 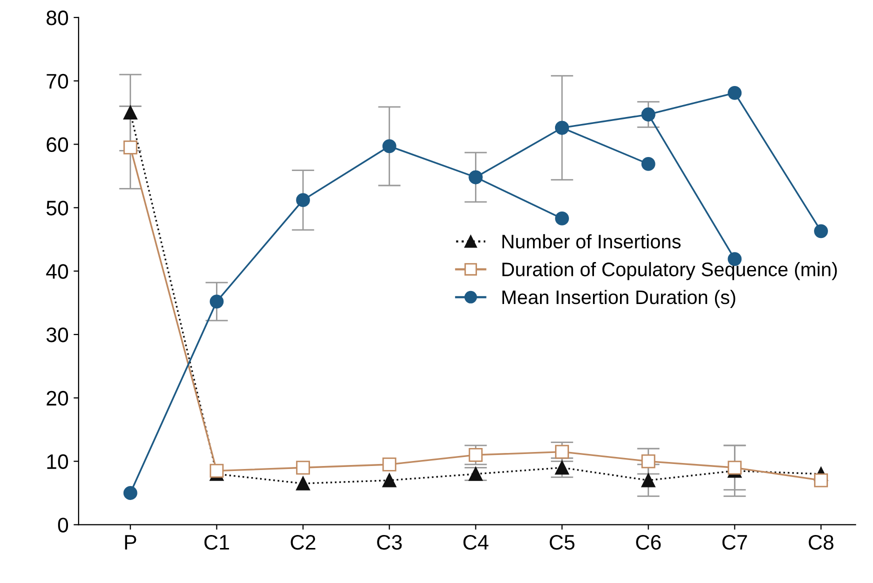 I want to click on y-tick-label: 10, so click(x=57, y=462).